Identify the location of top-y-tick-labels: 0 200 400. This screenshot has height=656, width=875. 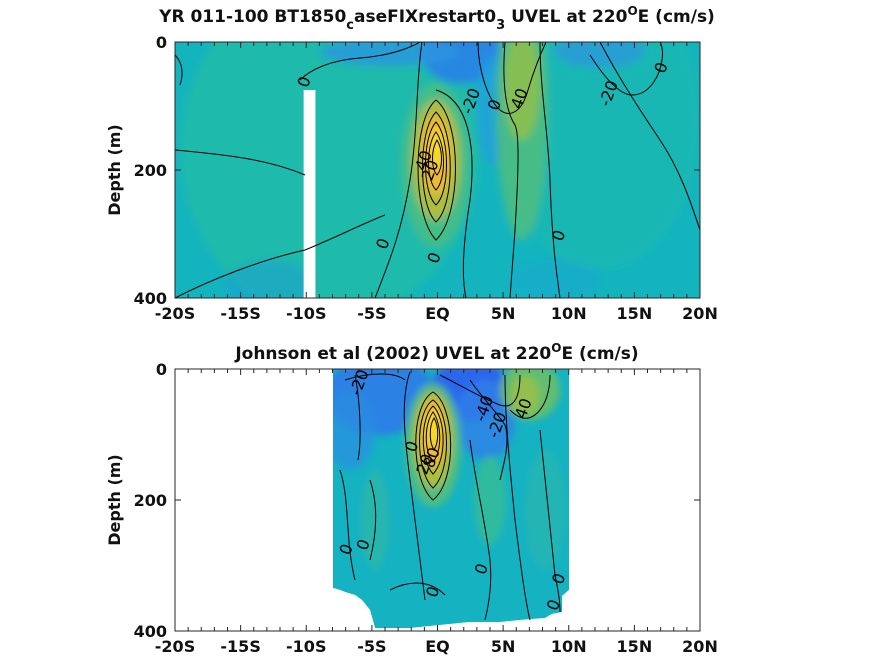
(150, 170).